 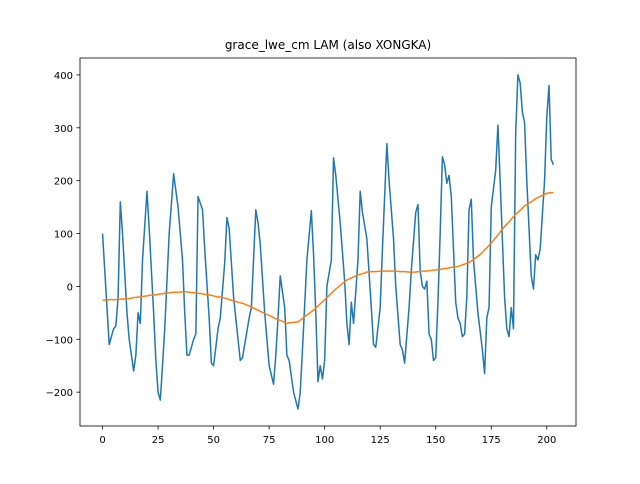 I want to click on chart-title: grace_lwe_cm LAM (also XONGKA), so click(x=328, y=45).